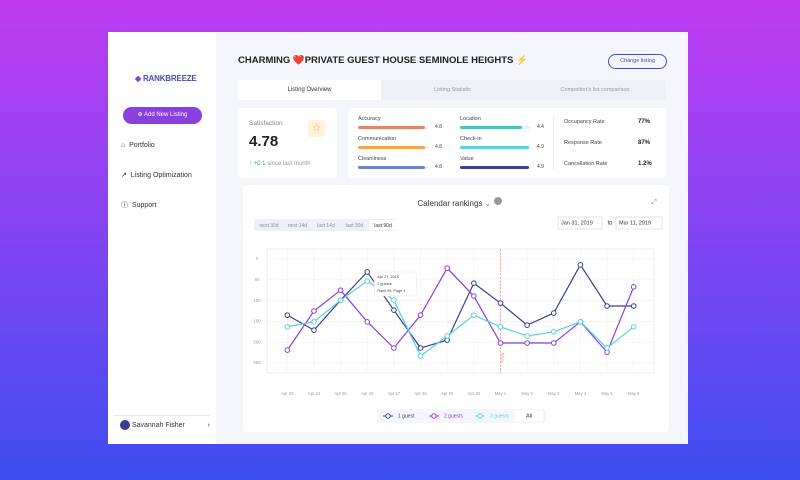 The width and height of the screenshot is (800, 480). What do you see at coordinates (166, 78) in the screenshot?
I see `logo: ◆ RANKBREEZE` at bounding box center [166, 78].